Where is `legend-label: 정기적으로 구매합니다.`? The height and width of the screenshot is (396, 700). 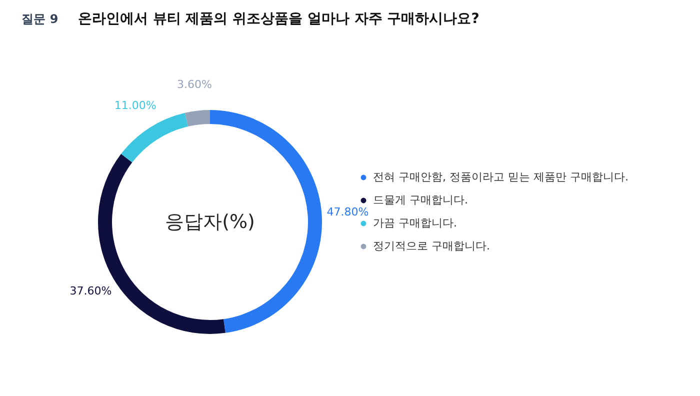
legend-label: 정기적으로 구매합니다. is located at coordinates (431, 246).